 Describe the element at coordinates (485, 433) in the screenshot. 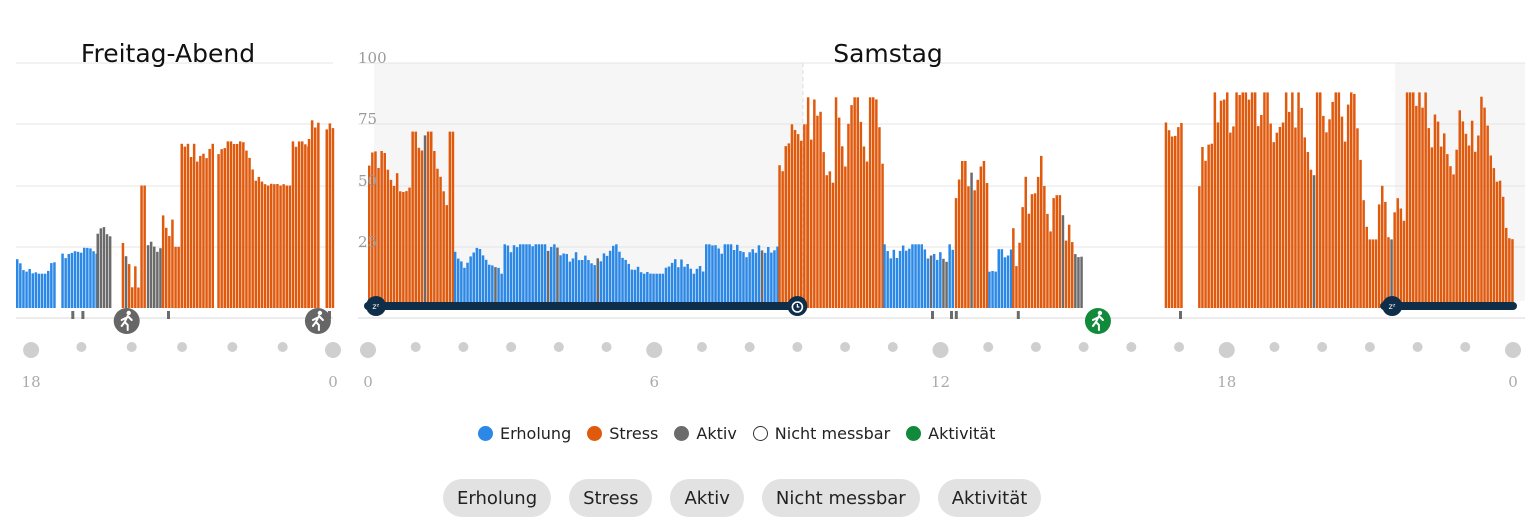

I see `recovery-dot-icon` at that location.